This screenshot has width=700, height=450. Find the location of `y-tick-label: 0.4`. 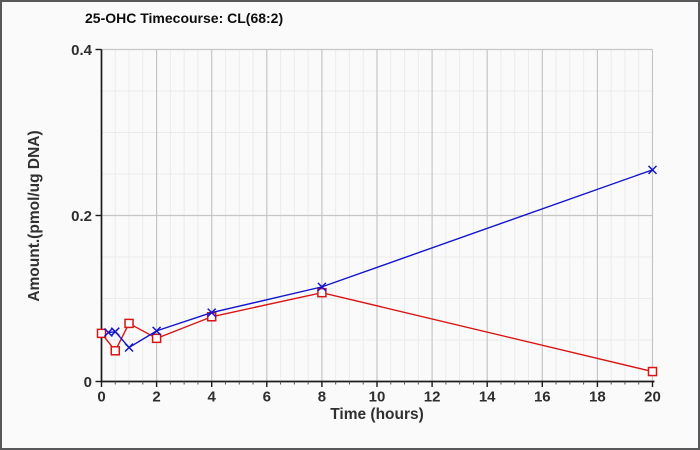

y-tick-label: 0.4 is located at coordinates (82, 50).